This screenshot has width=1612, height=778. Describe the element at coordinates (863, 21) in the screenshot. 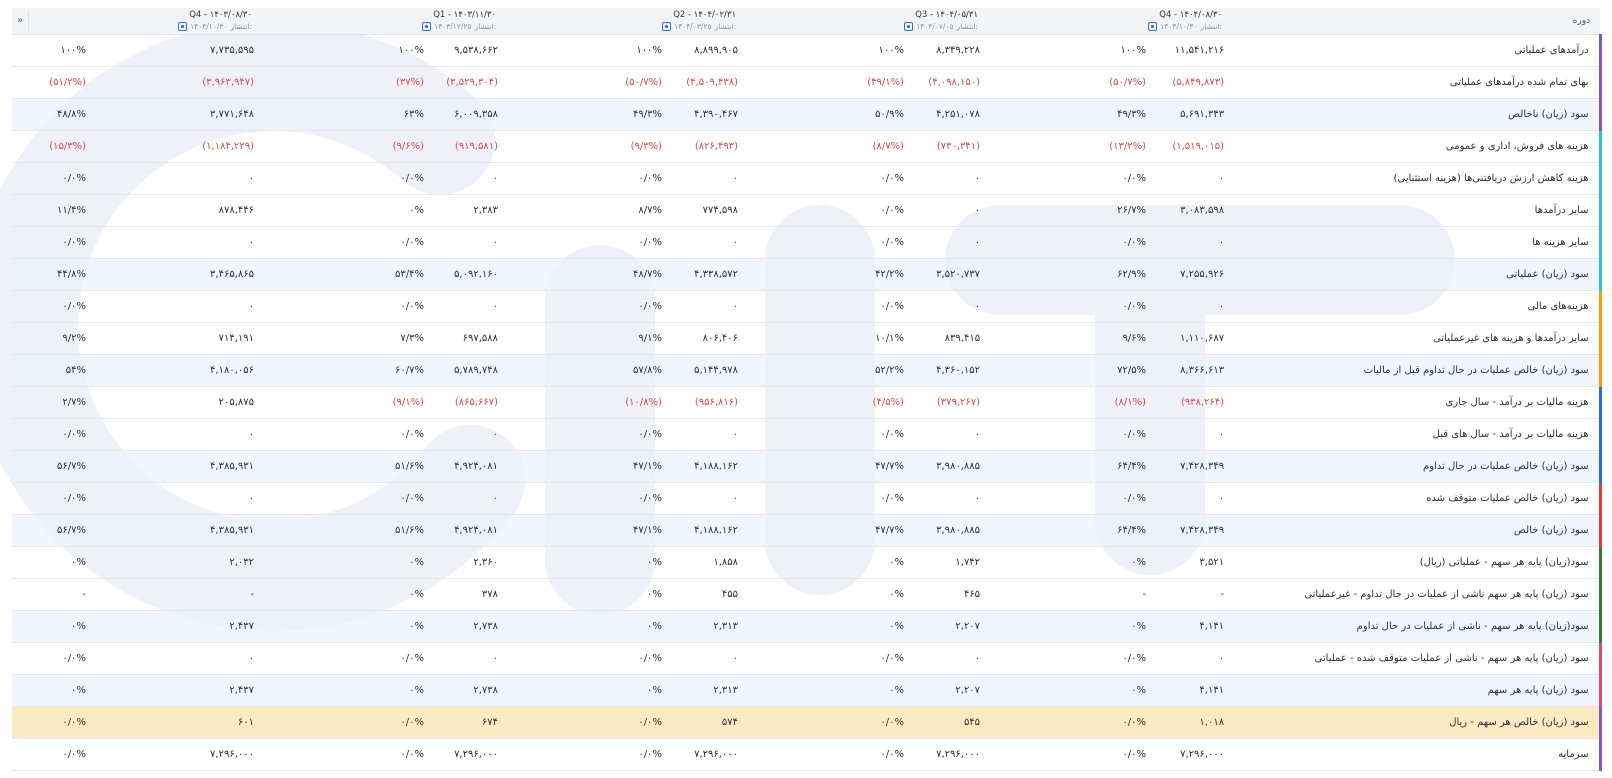

I see `period-header-3: Q3 - ۱۴۰۴/۰۵/۳۱ ۱۴۰۴/۰۷/۰۵ انتشار:` at that location.